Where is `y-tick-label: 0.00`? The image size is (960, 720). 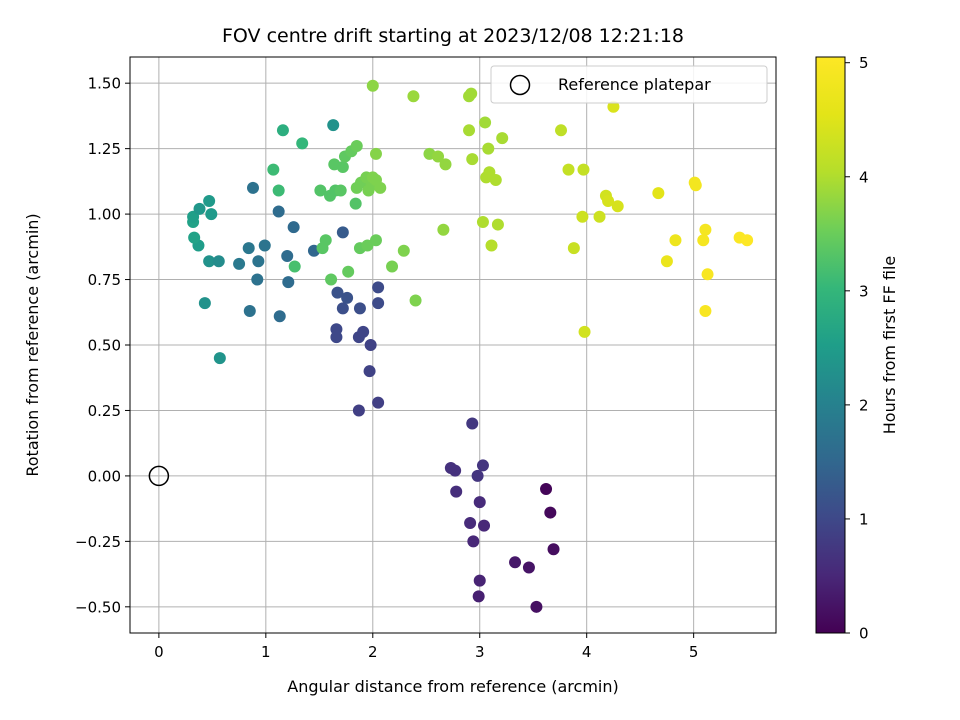 y-tick-label: 0.00 is located at coordinates (104, 476).